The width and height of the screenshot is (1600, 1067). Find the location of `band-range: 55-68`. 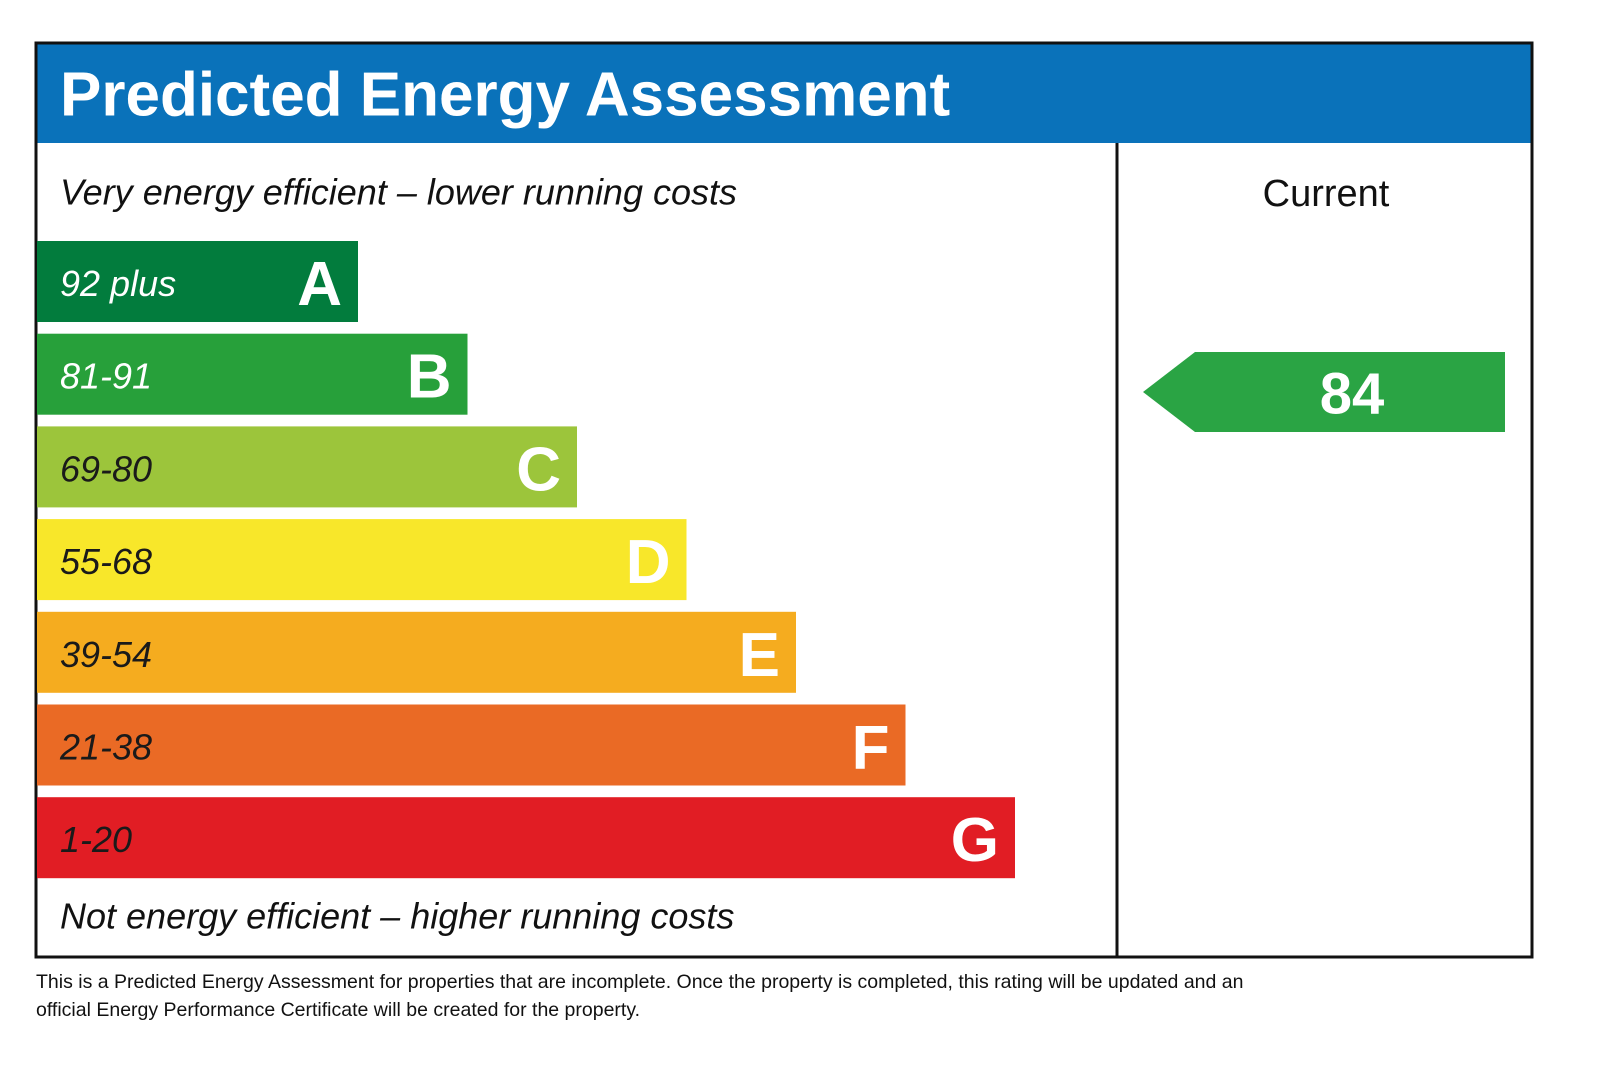

band-range: 55-68 is located at coordinates (106, 561).